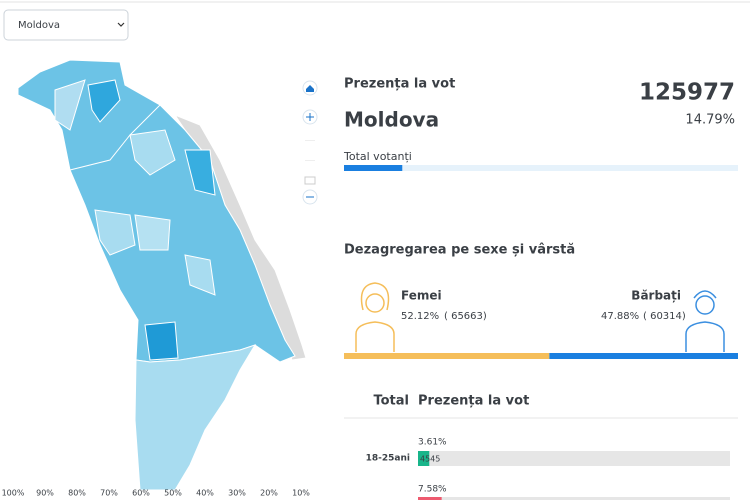  I want to click on male-icon, so click(705, 321).